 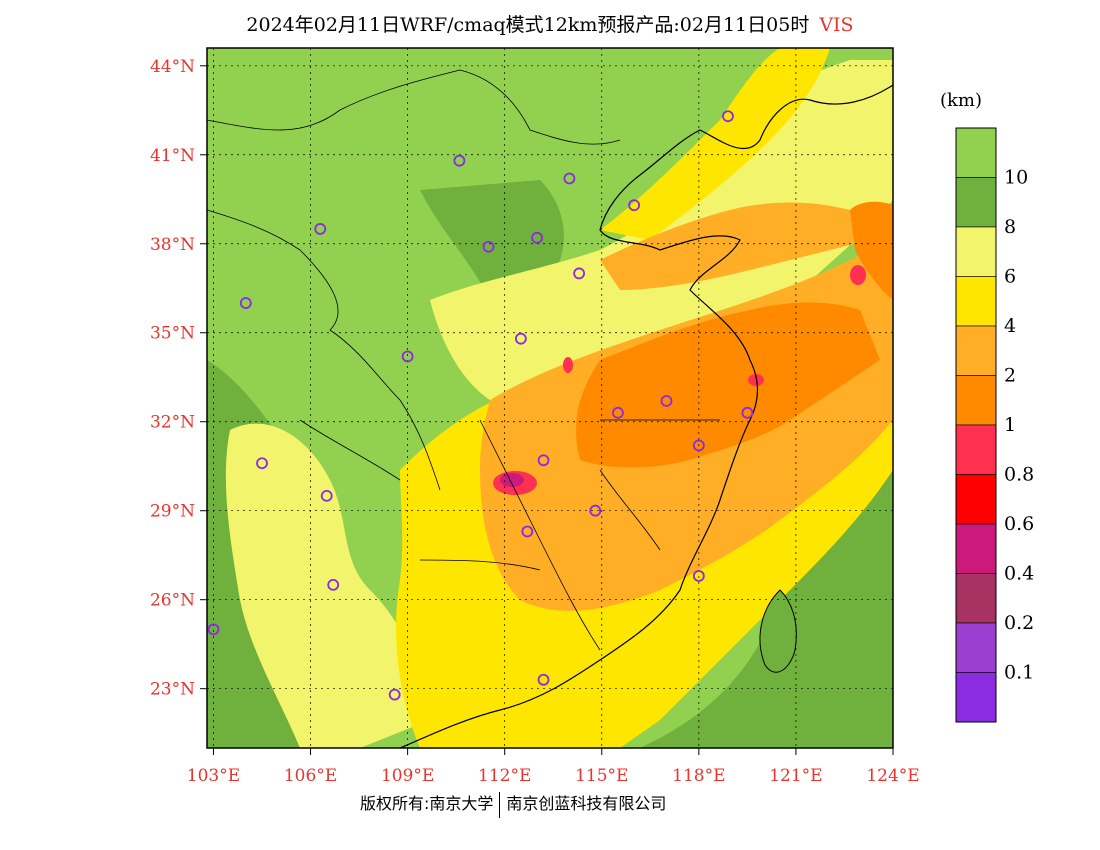 What do you see at coordinates (172, 423) in the screenshot?
I see `lat-label-4: 32°N` at bounding box center [172, 423].